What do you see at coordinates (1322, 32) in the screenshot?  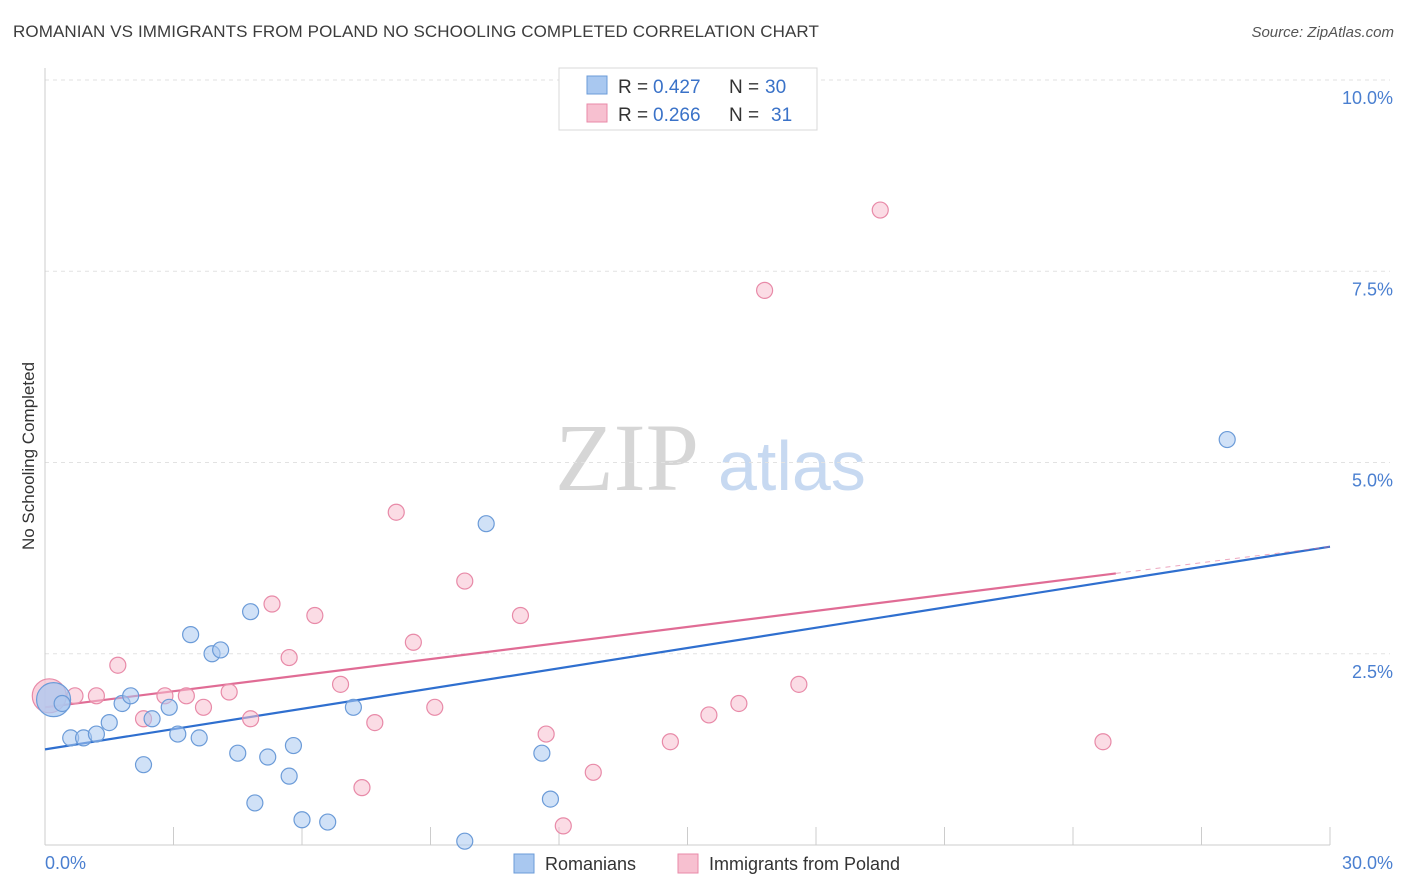 I see `source-label: Source: ZipAtlas.com` at bounding box center [1322, 32].